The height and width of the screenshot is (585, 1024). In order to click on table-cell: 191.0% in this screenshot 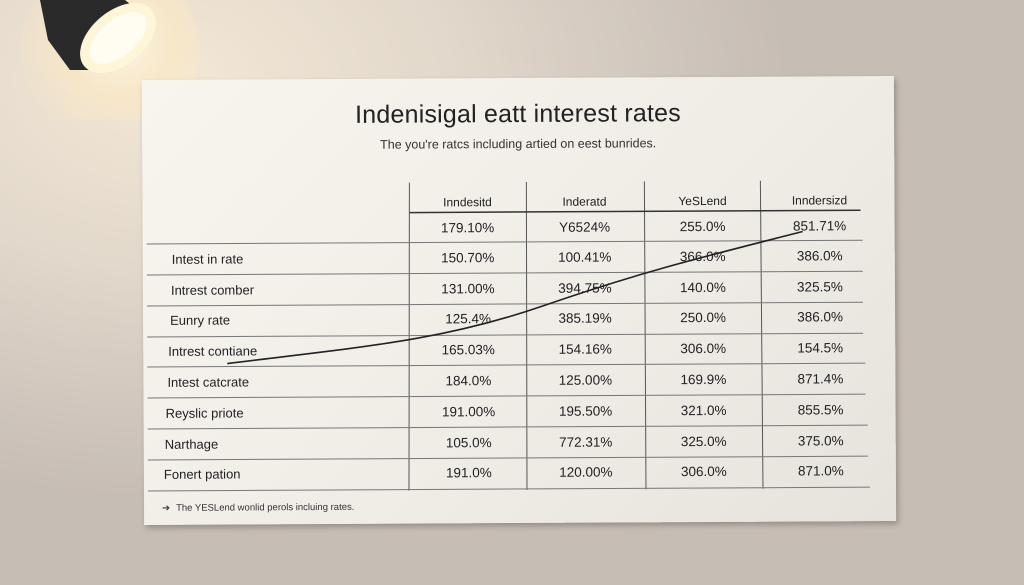, I will do `click(468, 473)`.